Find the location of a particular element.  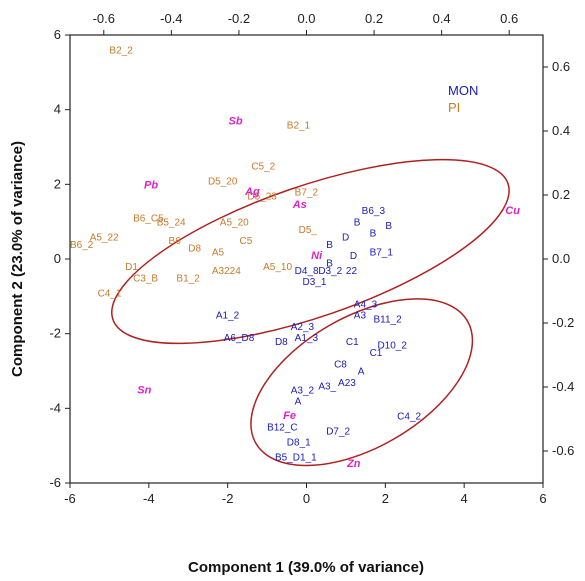

data-point-pi: D8 is located at coordinates (194, 249).